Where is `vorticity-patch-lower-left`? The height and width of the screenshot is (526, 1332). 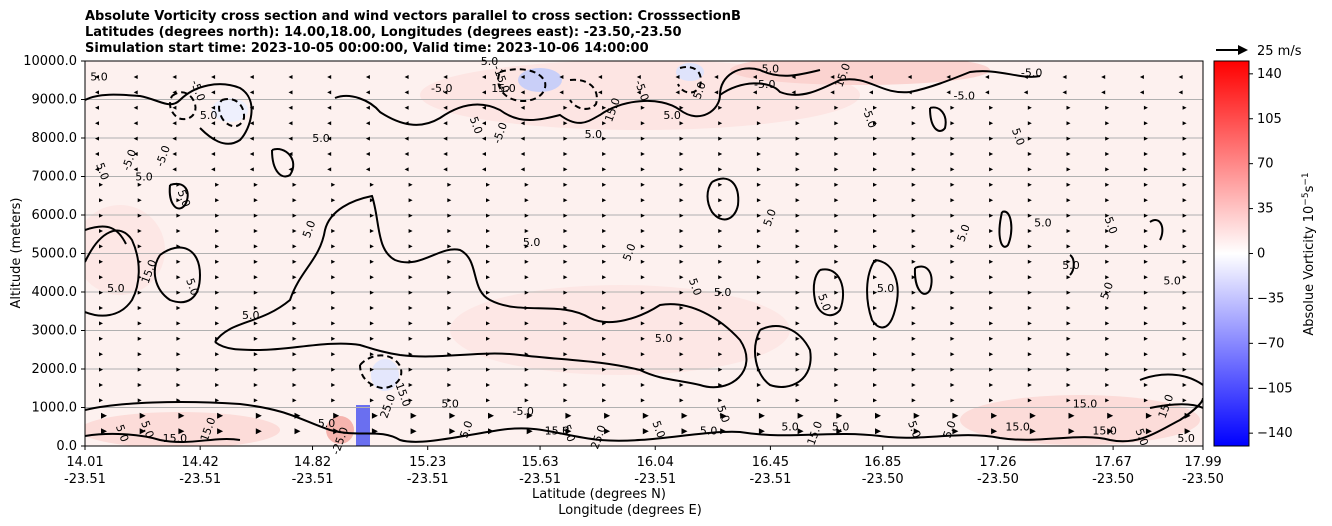
vorticity-patch-lower-left is located at coordinates (182, 429).